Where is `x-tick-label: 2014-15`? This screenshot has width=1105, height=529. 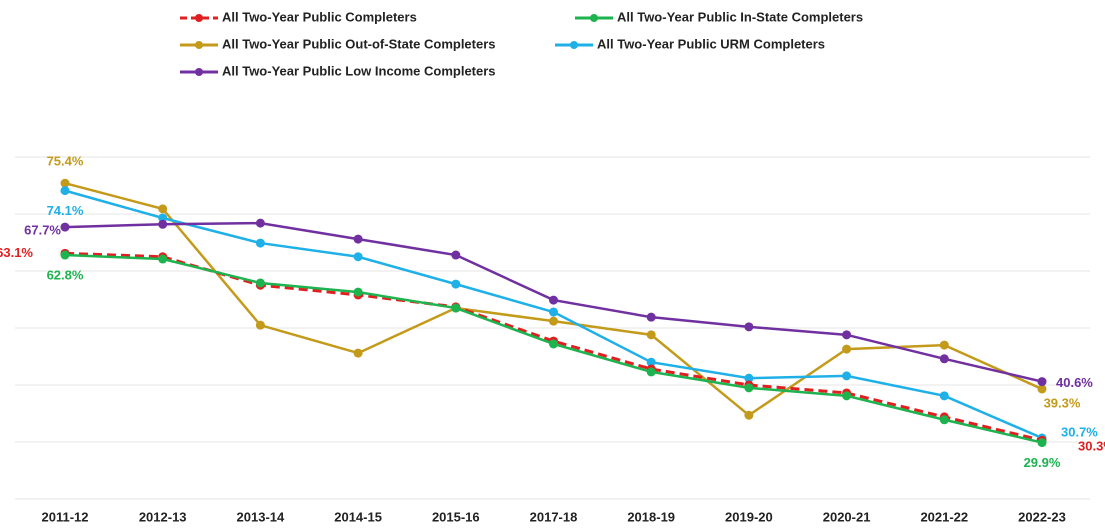 x-tick-label: 2014-15 is located at coordinates (358, 516).